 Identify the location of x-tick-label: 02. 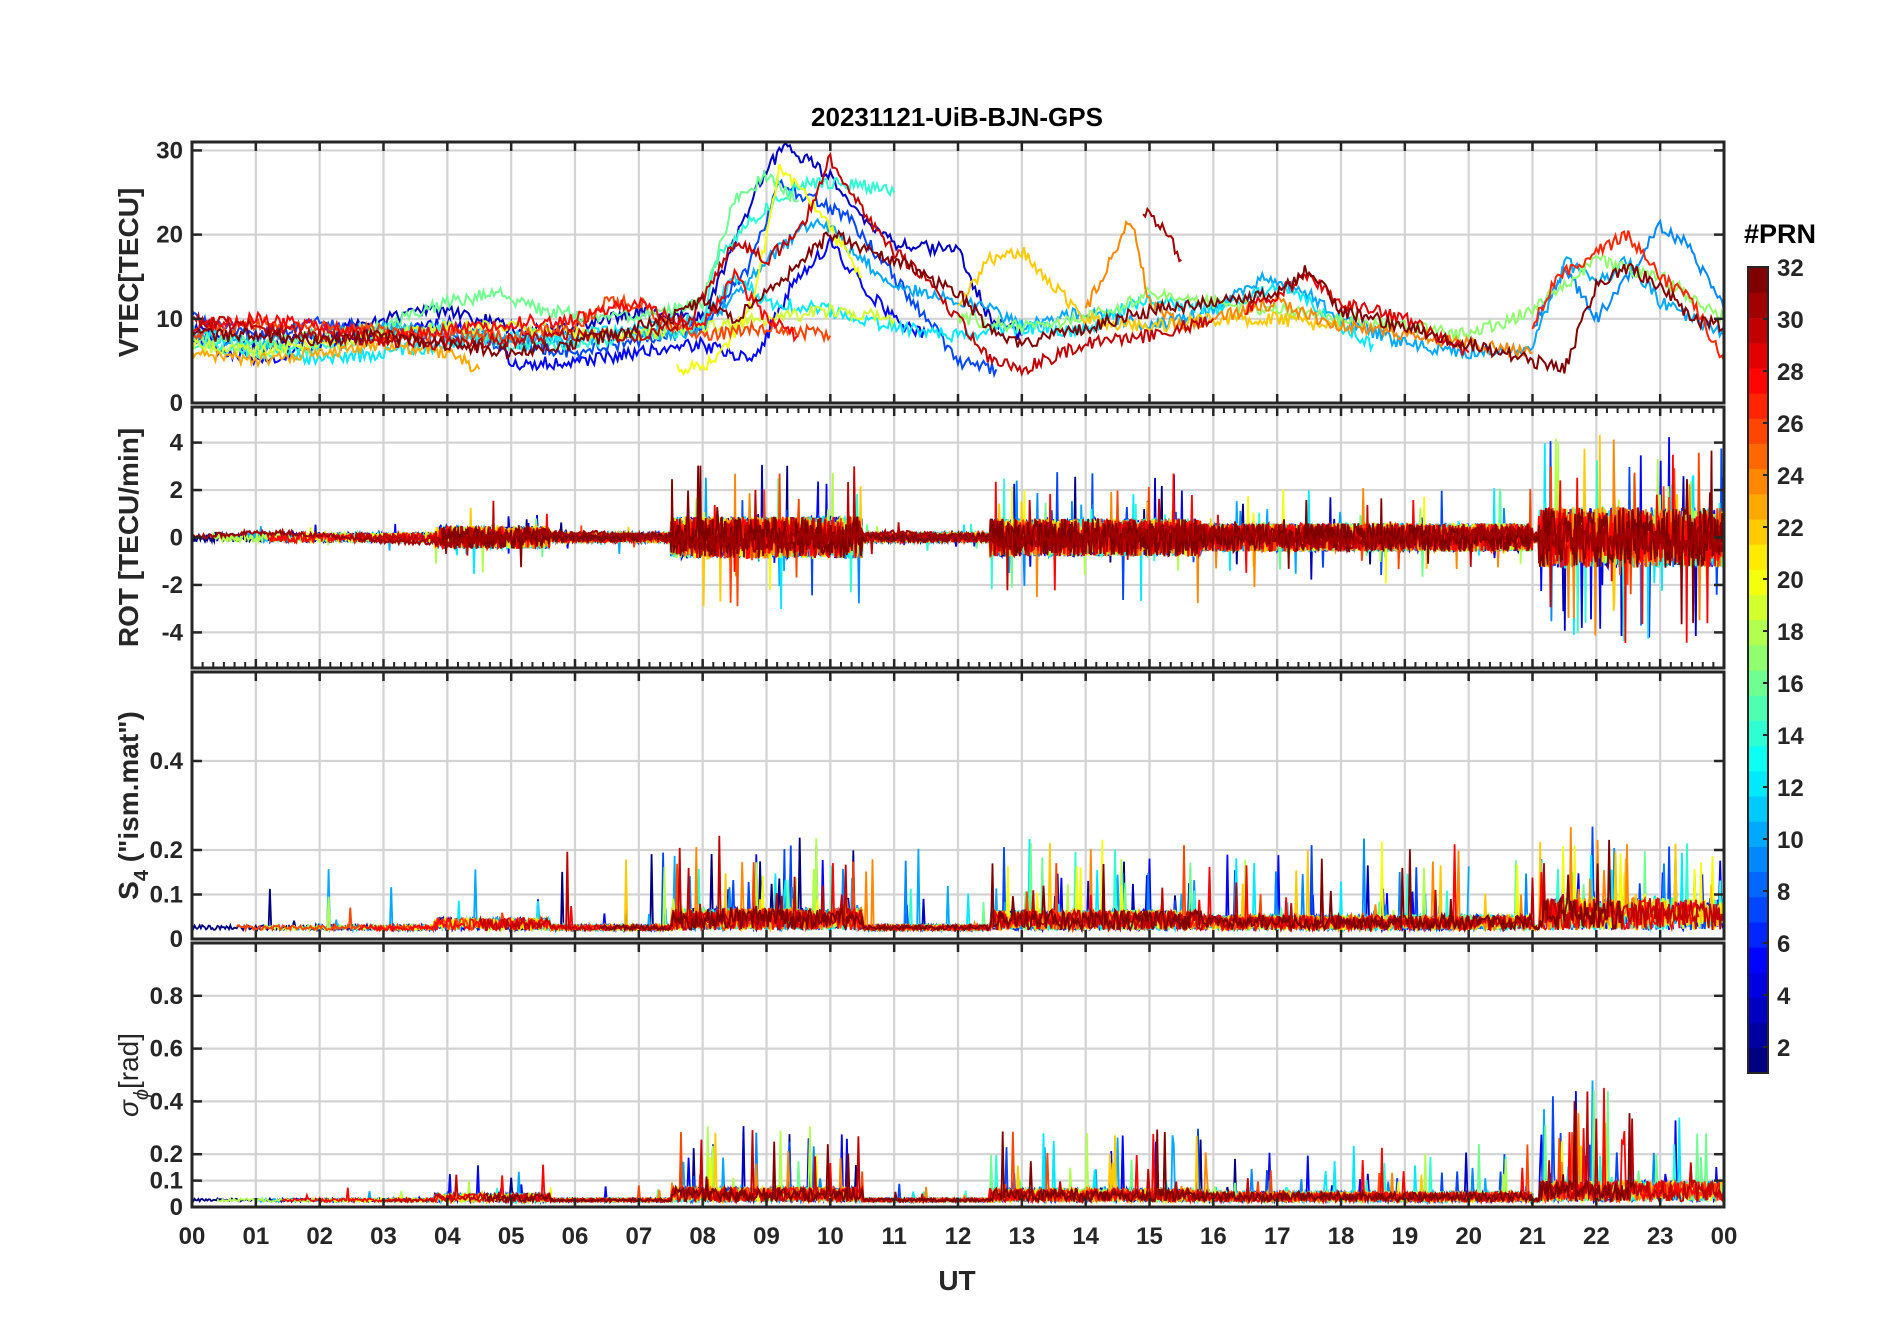
(319, 1236).